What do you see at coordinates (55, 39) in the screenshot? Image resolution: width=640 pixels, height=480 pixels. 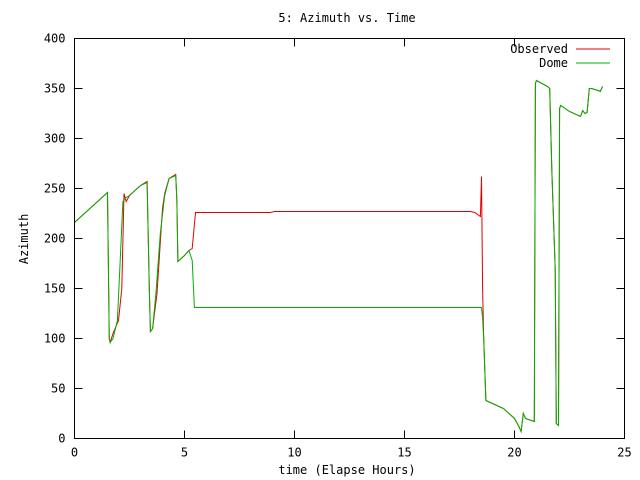 I see `y-tick-label: 400` at bounding box center [55, 39].